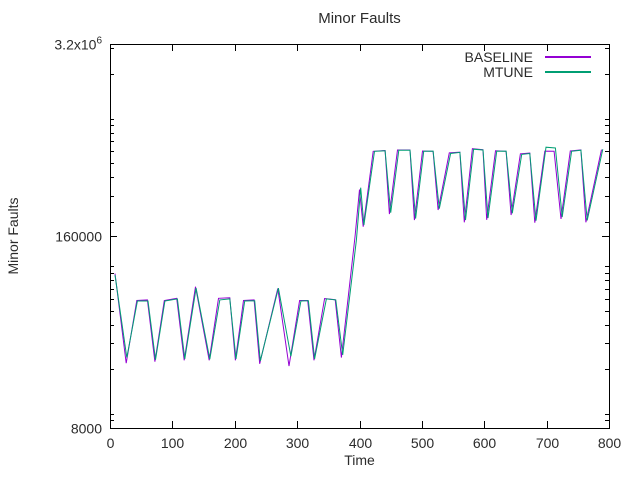  I want to click on y-tick-label: 160000, so click(78, 237).